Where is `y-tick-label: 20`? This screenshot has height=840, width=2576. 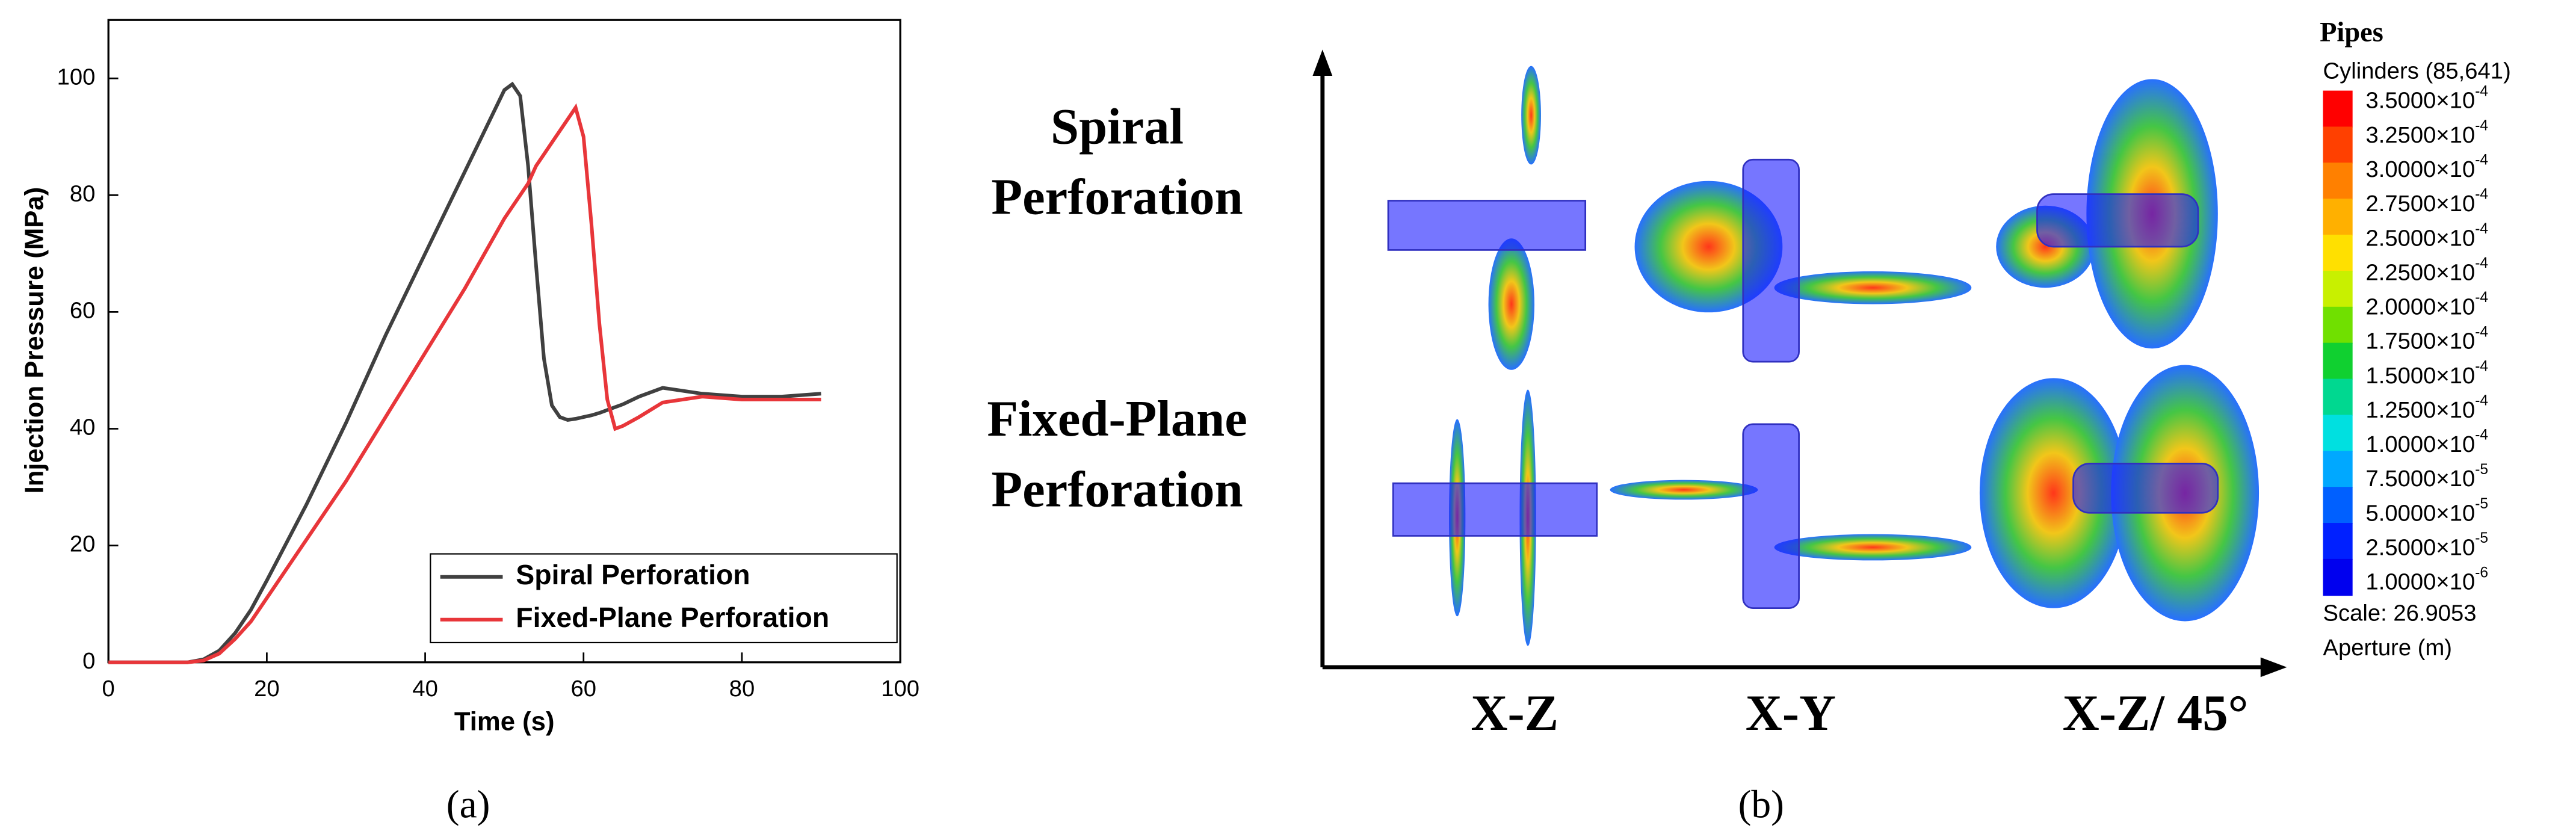
y-tick-label: 20 is located at coordinates (83, 544).